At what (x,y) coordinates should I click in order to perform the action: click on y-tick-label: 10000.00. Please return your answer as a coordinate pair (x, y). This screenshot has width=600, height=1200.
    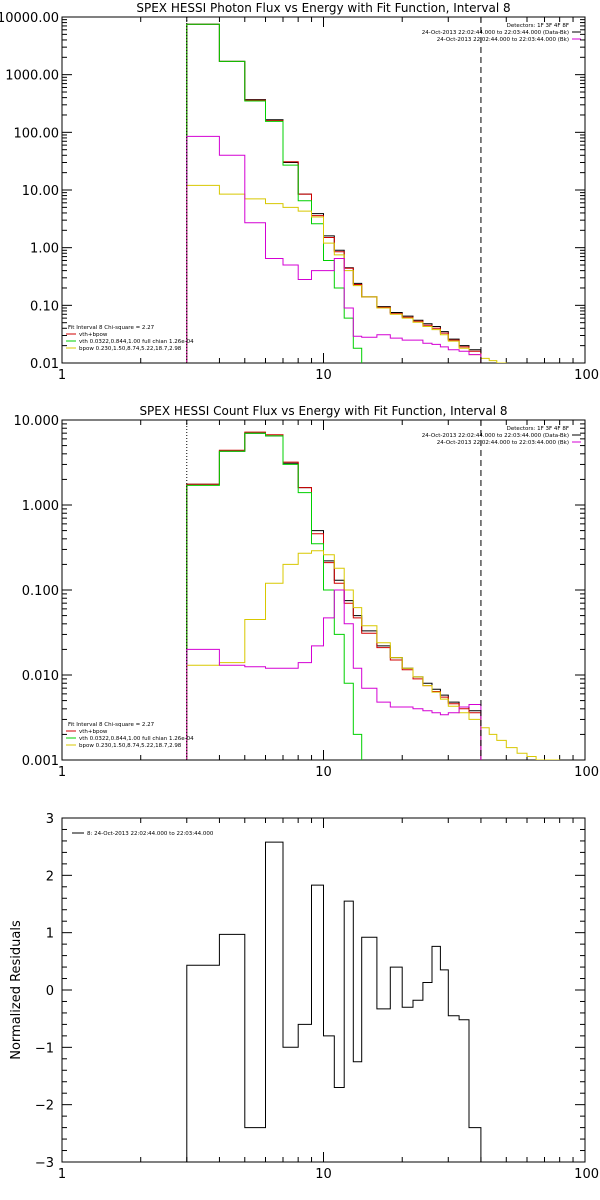
    Looking at the image, I should click on (29, 18).